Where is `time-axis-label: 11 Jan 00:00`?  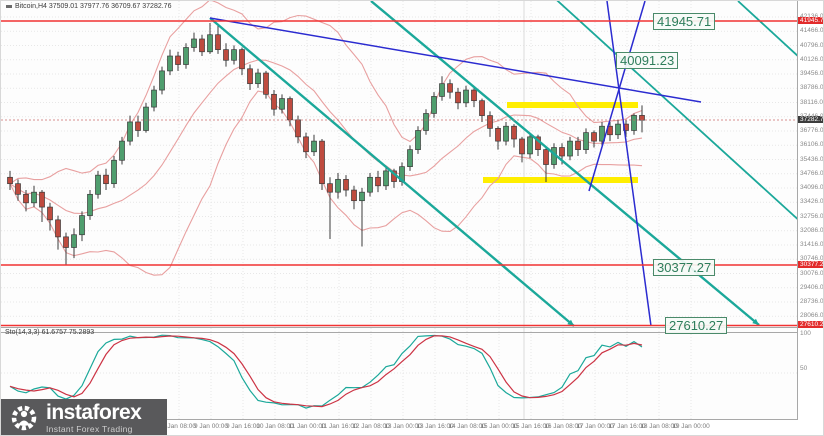
time-axis-label: 11 Jan 00:00 is located at coordinates (307, 426).